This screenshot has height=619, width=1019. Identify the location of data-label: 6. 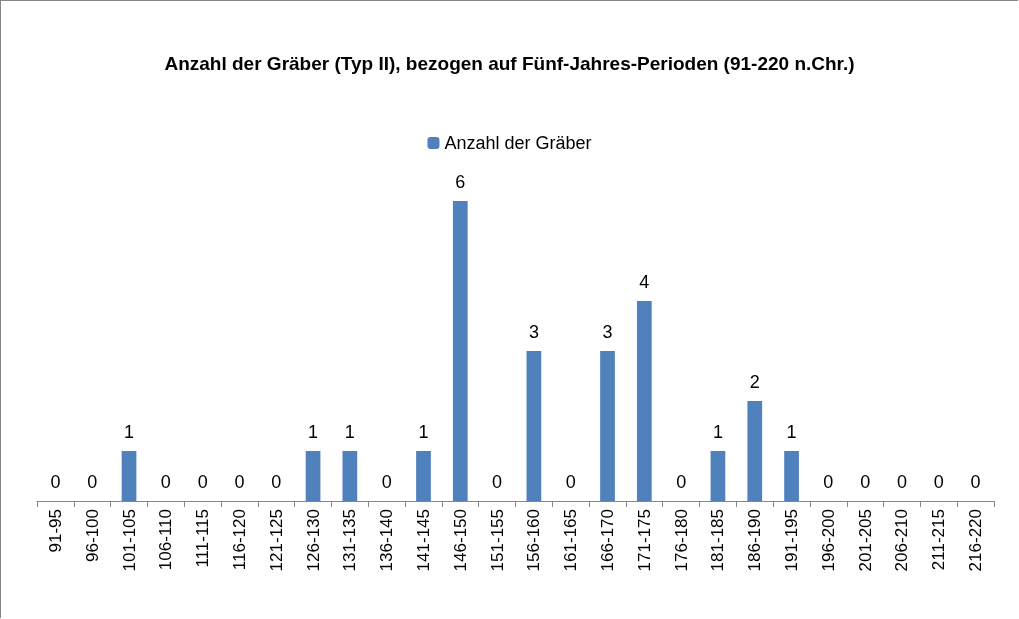
(460, 182).